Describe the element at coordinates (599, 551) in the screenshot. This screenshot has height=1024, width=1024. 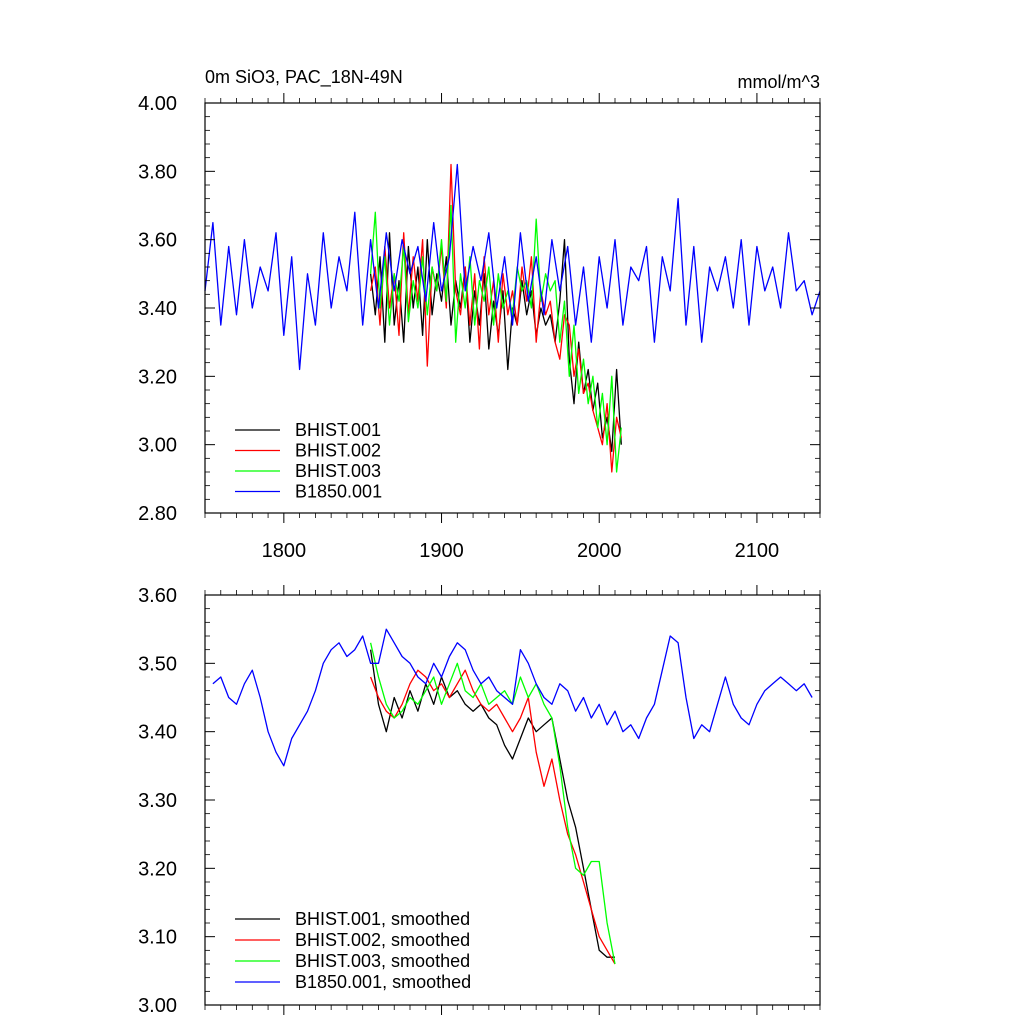
I see `top-xtick-label: 2000` at that location.